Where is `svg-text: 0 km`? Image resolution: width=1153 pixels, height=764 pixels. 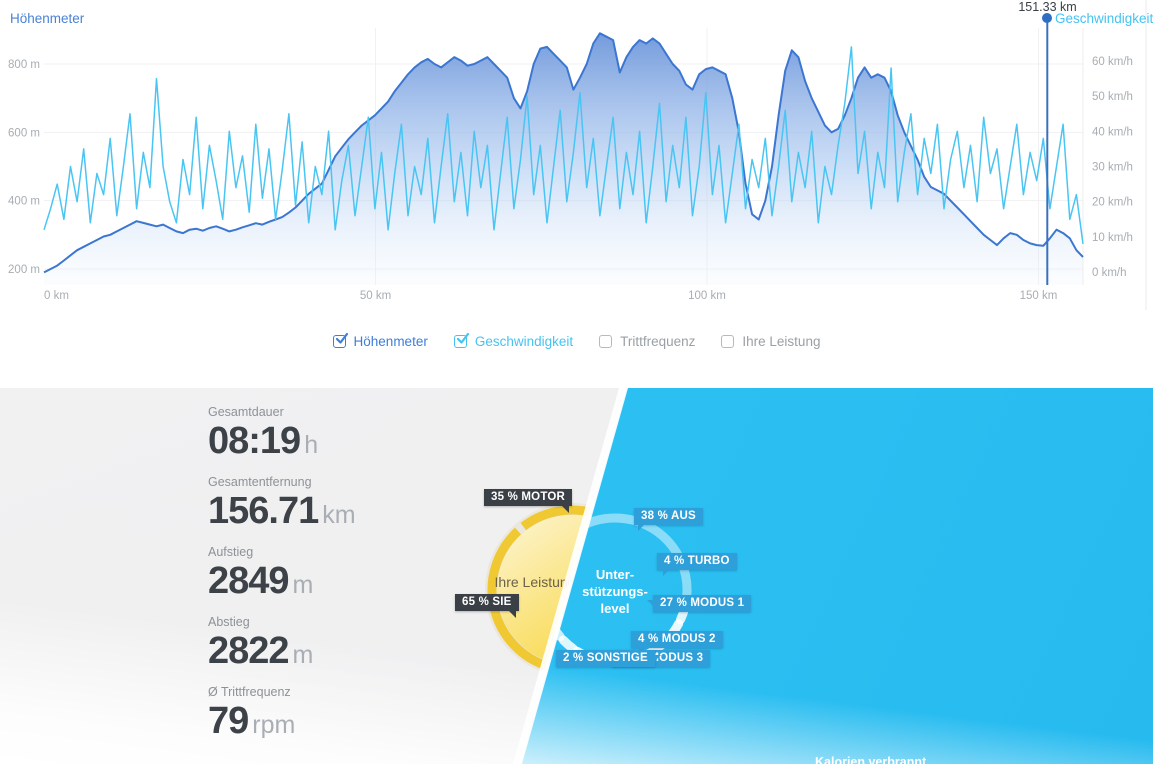 svg-text: 0 km is located at coordinates (56, 296).